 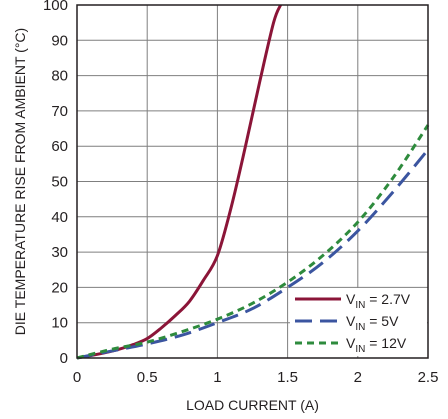 What do you see at coordinates (217, 377) in the screenshot?
I see `x-tick-label: 1` at bounding box center [217, 377].